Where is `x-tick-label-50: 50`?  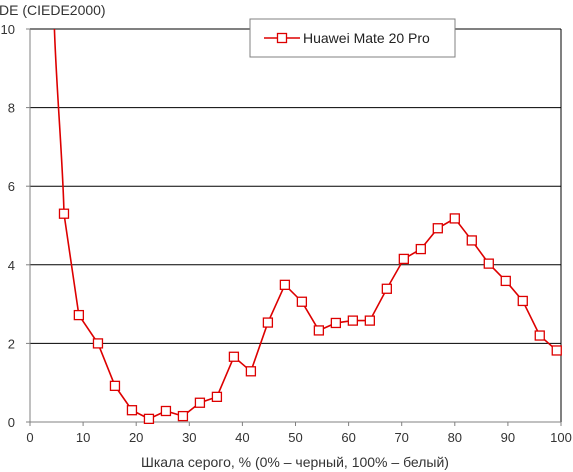
x-tick-label-50: 50 is located at coordinates (295, 437).